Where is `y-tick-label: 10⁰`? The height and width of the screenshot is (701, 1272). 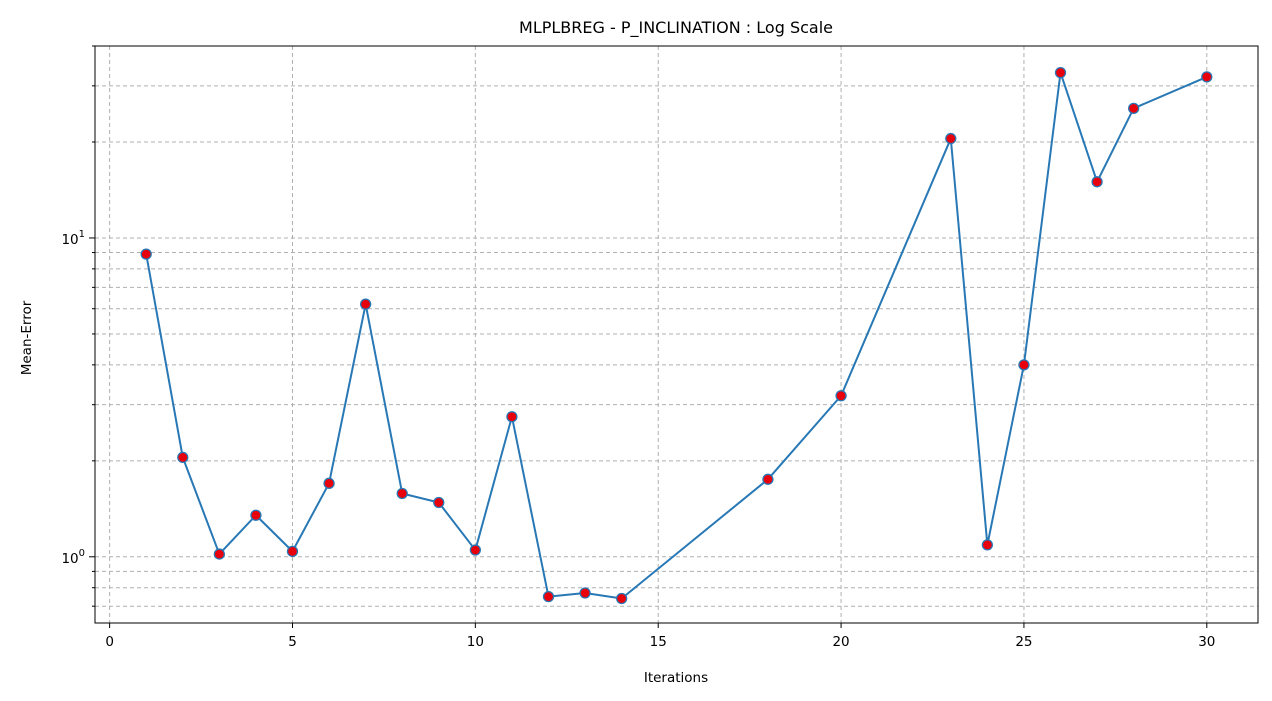
y-tick-label: 10⁰ is located at coordinates (73, 557).